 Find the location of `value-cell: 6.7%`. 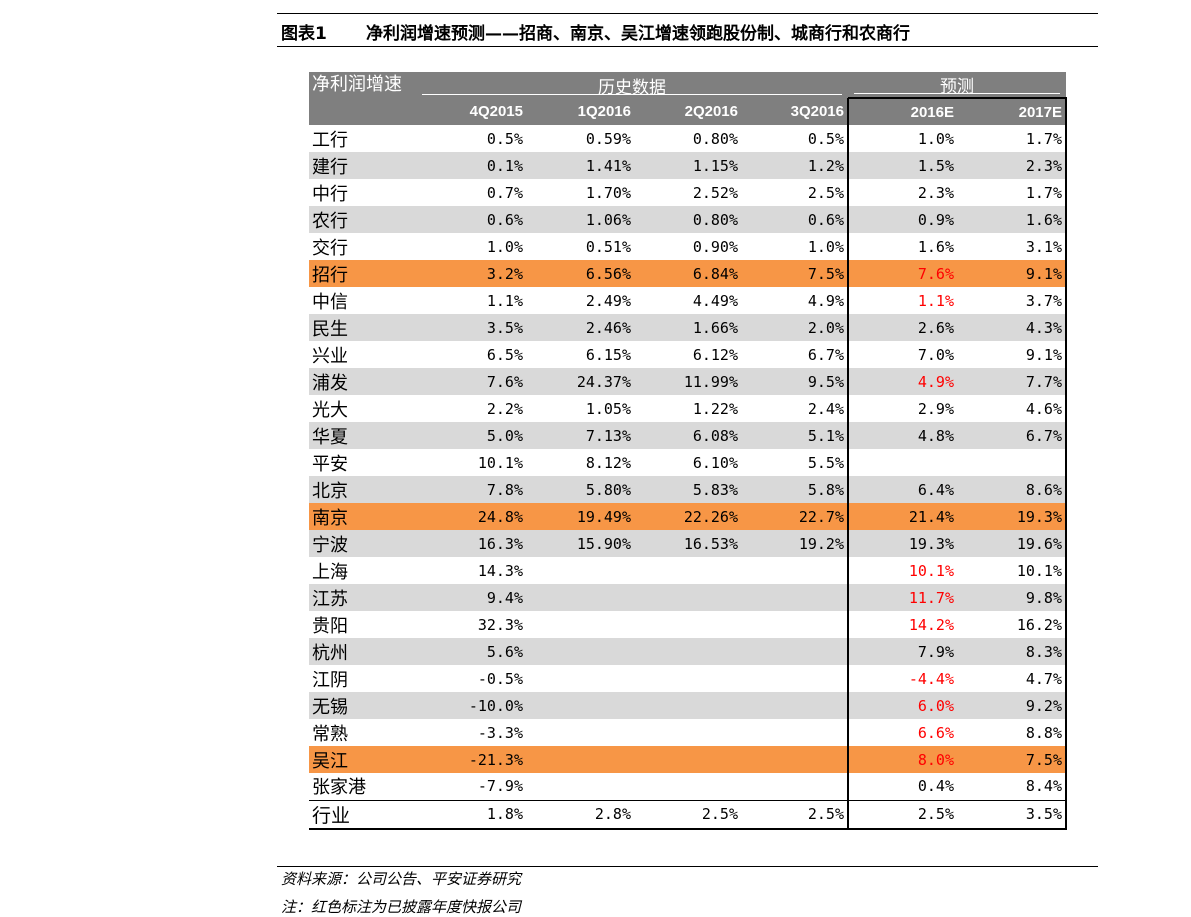

value-cell: 6.7% is located at coordinates (825, 354).